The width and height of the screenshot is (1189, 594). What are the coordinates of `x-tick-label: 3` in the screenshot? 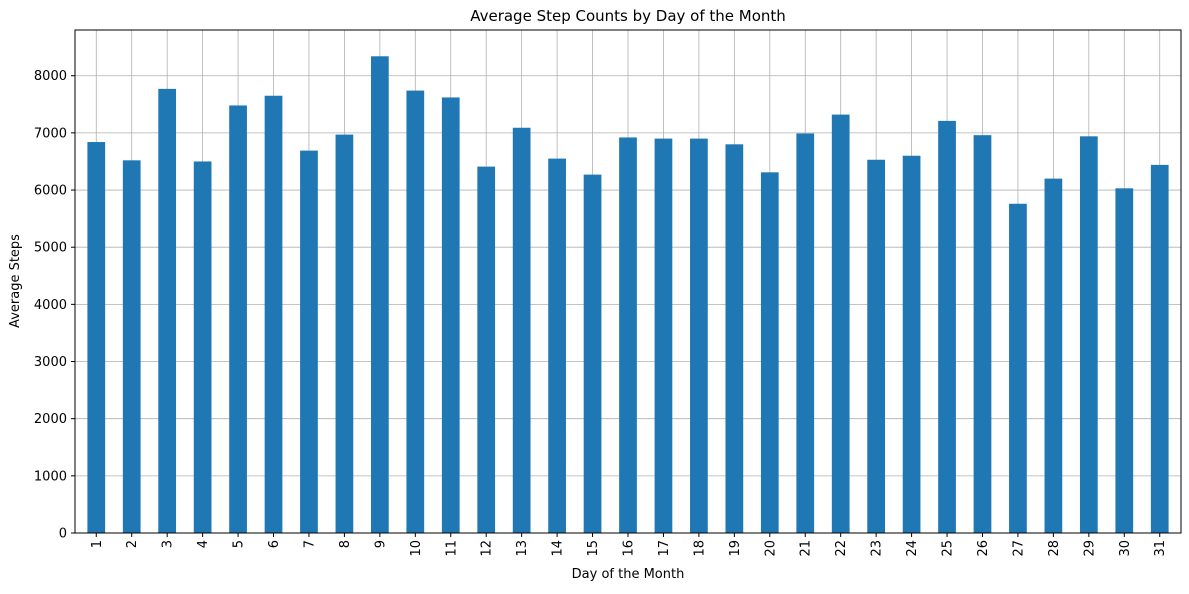 It's located at (168, 544).